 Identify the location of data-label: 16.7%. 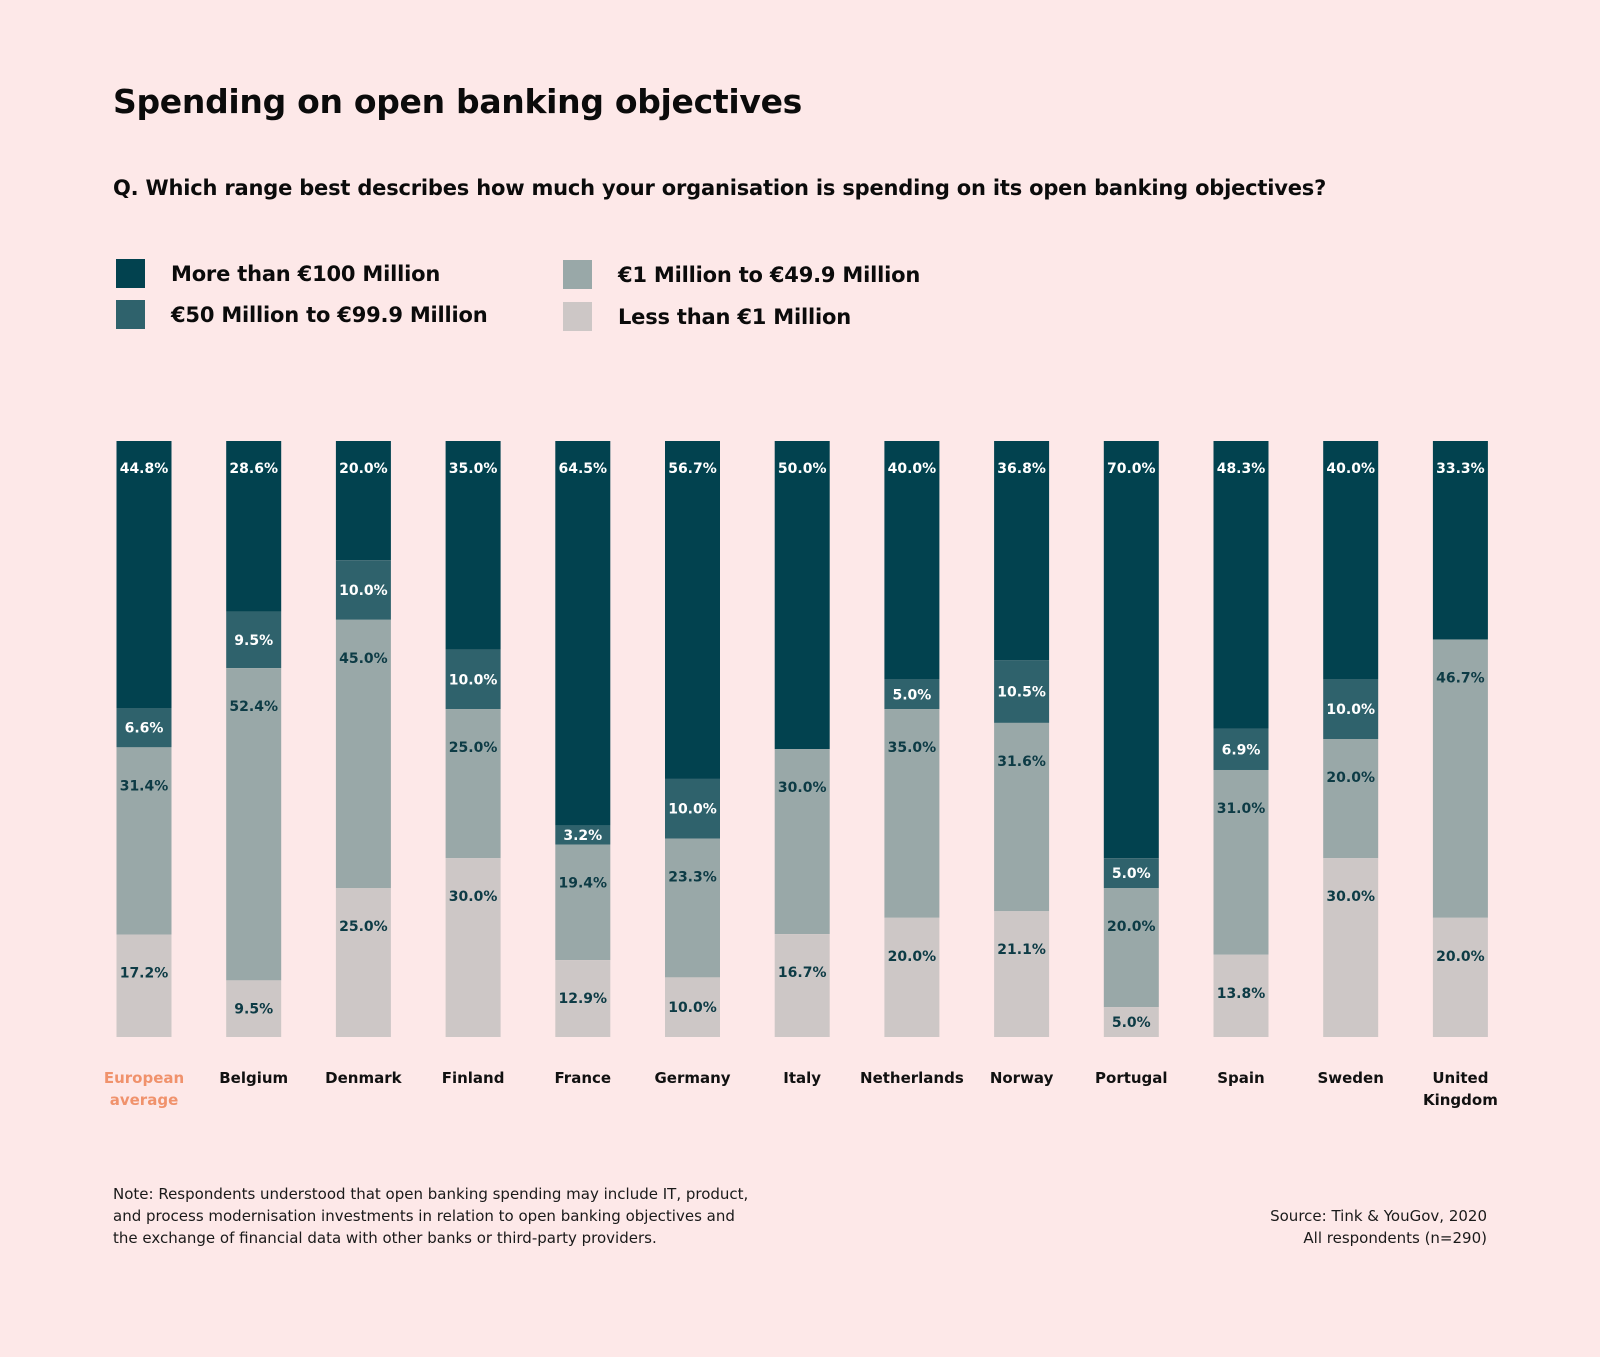
(802, 973).